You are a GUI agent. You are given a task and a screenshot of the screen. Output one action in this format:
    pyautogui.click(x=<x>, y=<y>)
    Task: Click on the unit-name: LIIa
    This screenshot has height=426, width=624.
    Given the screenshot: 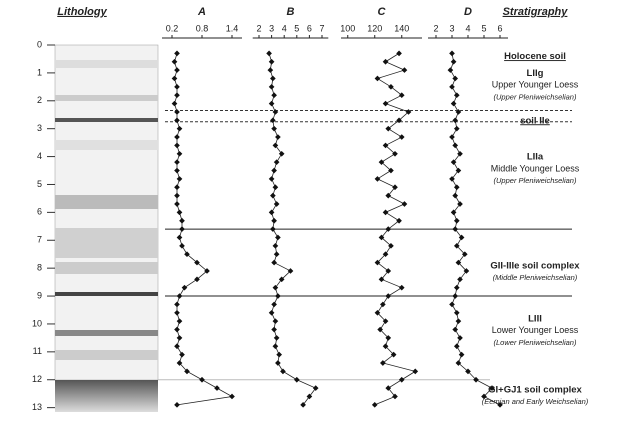 What is the action you would take?
    pyautogui.click(x=535, y=157)
    